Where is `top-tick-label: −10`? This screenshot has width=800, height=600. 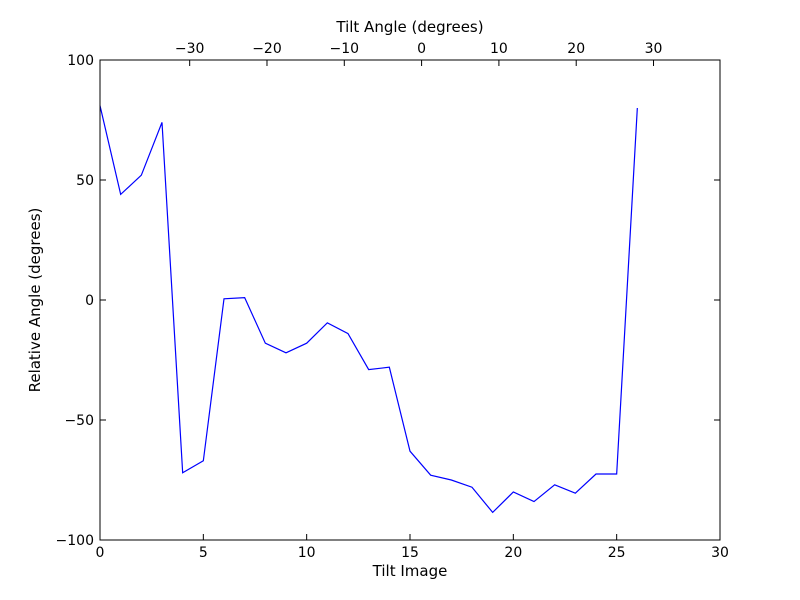 top-tick-label: −10 is located at coordinates (345, 49).